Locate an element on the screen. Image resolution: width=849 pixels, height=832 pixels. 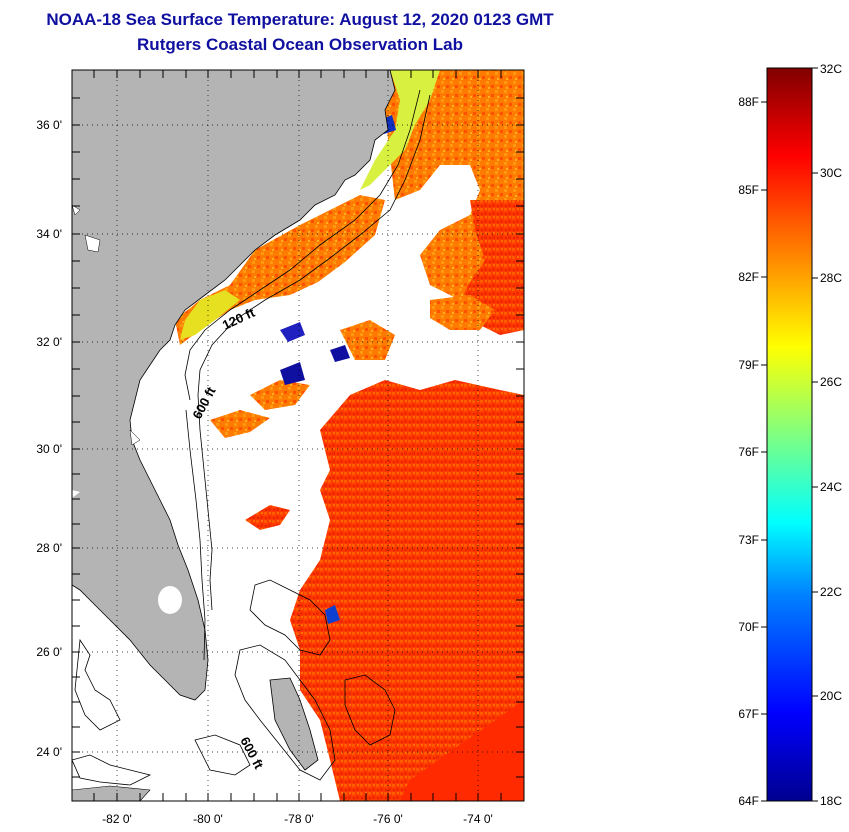
lon-label-76: -76 0' is located at coordinates (388, 819).